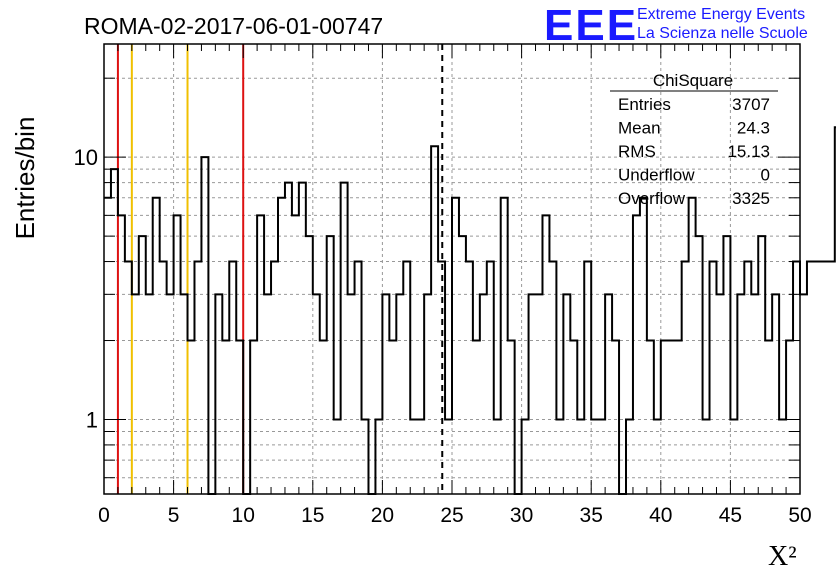 Image resolution: width=836 pixels, height=572 pixels. I want to click on x-tick-label: 45, so click(730, 515).